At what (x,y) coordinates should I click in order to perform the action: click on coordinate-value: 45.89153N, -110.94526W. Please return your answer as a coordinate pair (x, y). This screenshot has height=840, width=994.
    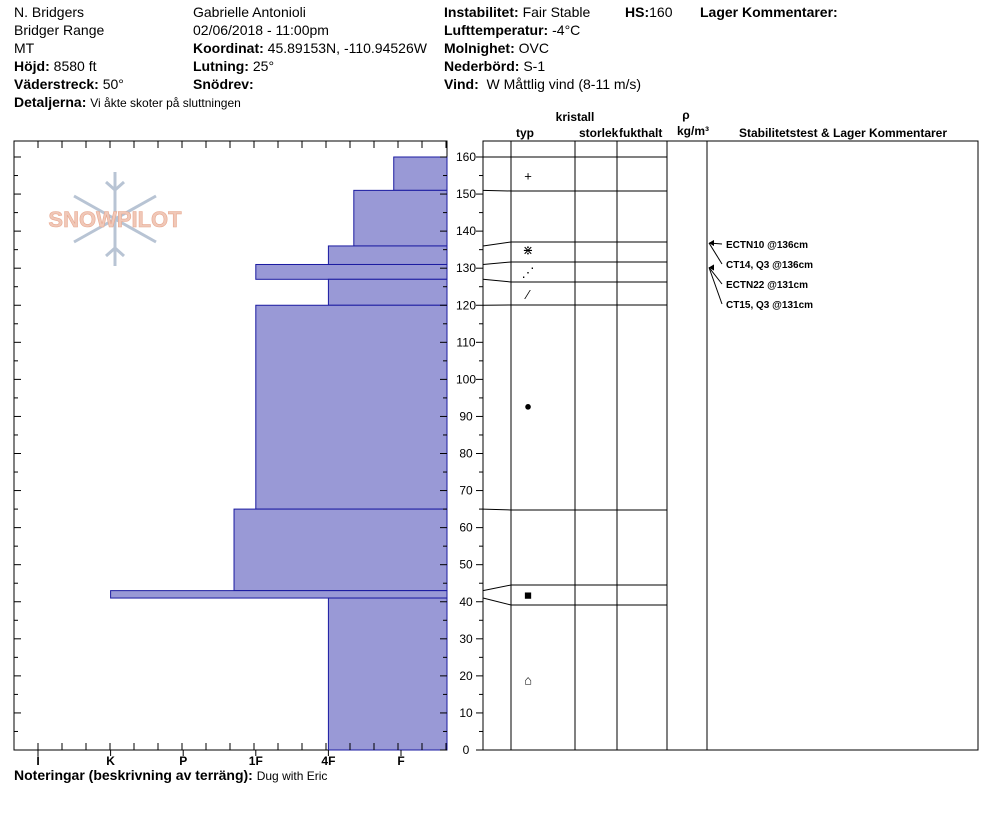
    Looking at the image, I should click on (347, 48).